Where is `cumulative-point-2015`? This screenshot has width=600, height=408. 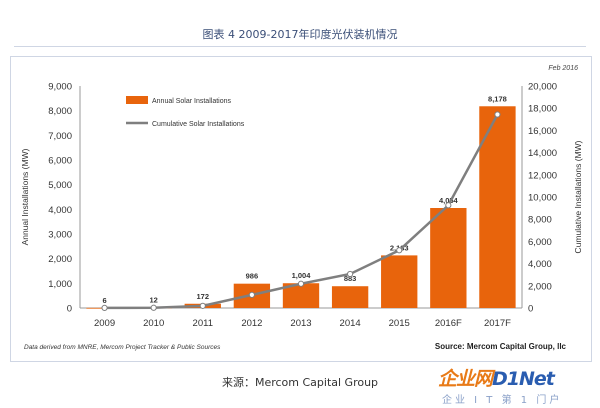
cumulative-point-2015 is located at coordinates (399, 250).